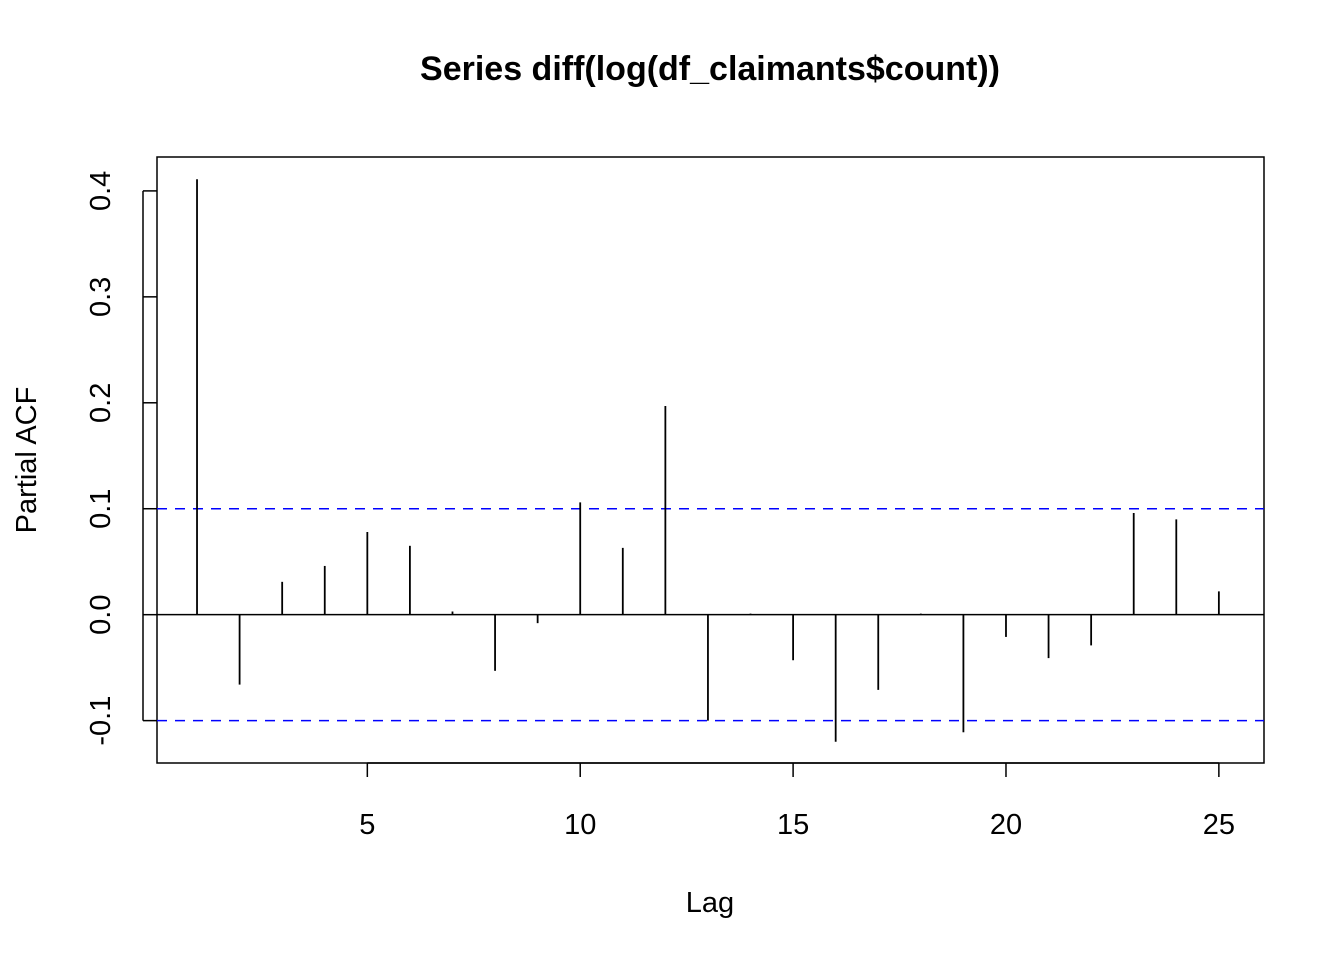  Describe the element at coordinates (793, 825) in the screenshot. I see `x-tick-label: 15` at that location.